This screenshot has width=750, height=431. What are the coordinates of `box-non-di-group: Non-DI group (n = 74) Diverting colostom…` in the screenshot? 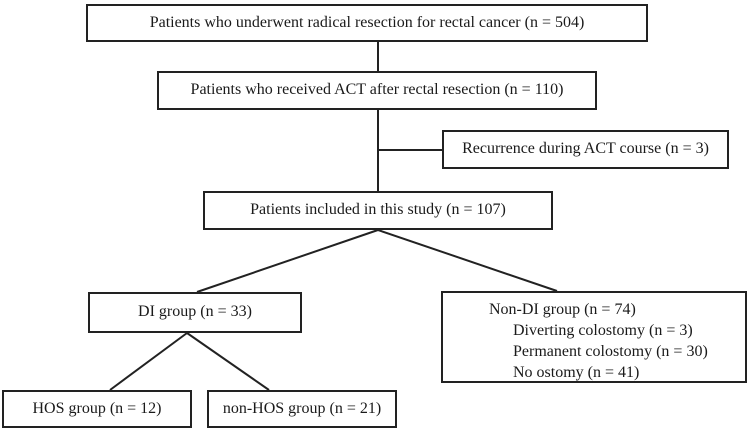 It's located at (594, 337).